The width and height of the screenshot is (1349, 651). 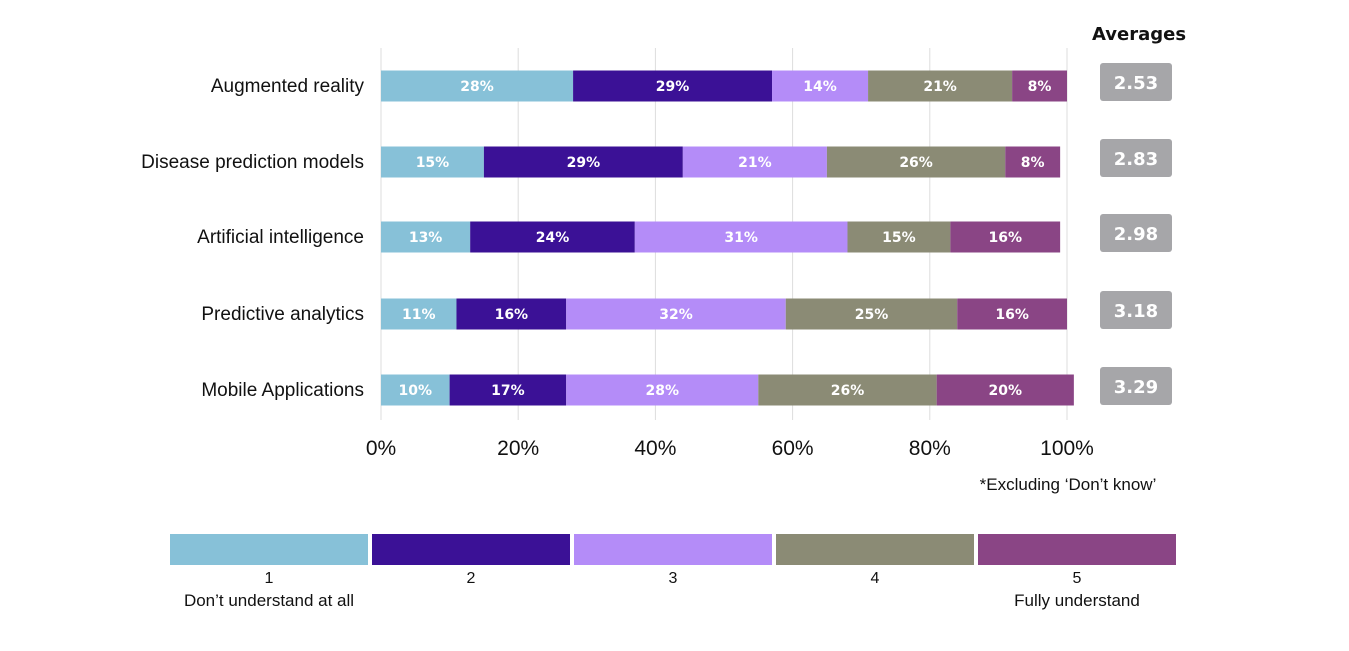 I want to click on data-label: 32%, so click(x=676, y=315).